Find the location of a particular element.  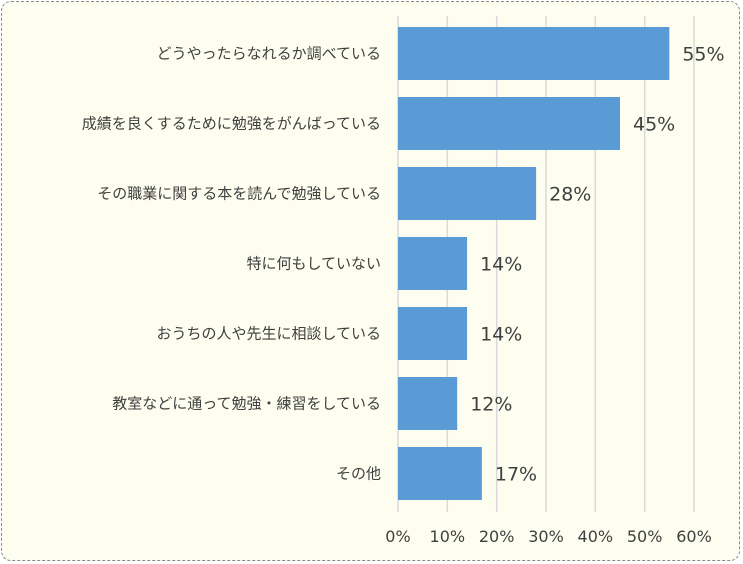

x-tick-label: 50% is located at coordinates (645, 536).